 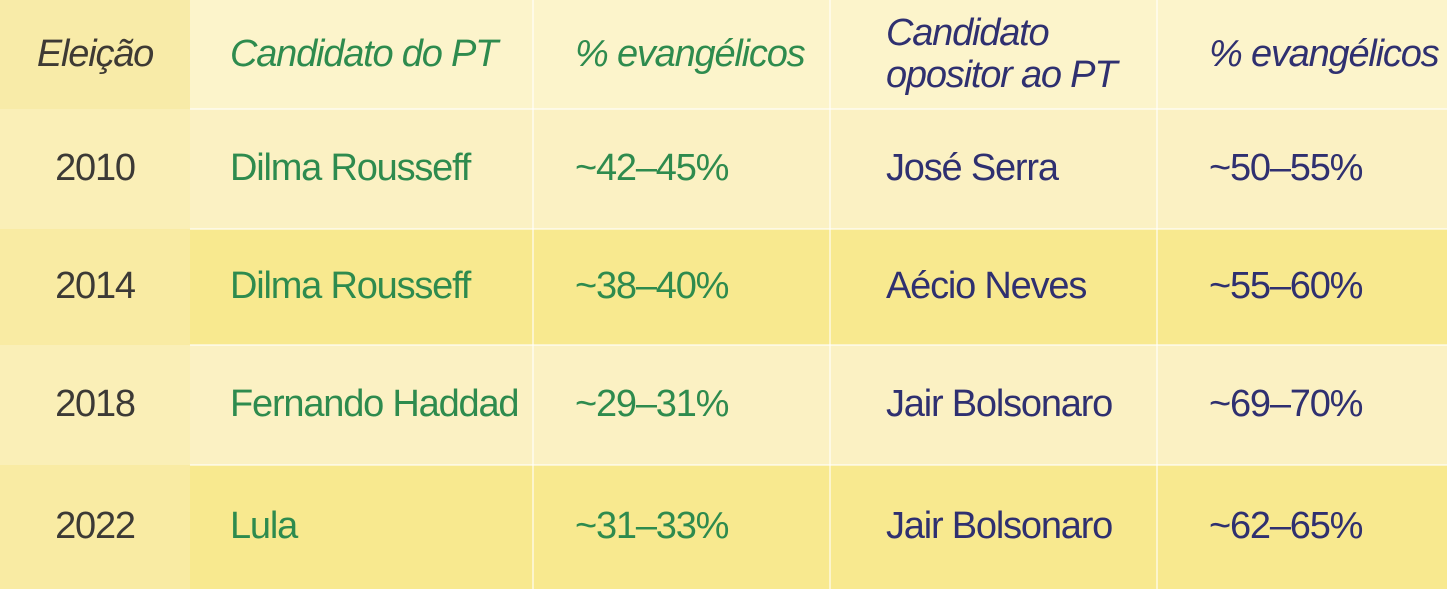 I want to click on cell-pt-candidate: Lula, so click(x=361, y=527).